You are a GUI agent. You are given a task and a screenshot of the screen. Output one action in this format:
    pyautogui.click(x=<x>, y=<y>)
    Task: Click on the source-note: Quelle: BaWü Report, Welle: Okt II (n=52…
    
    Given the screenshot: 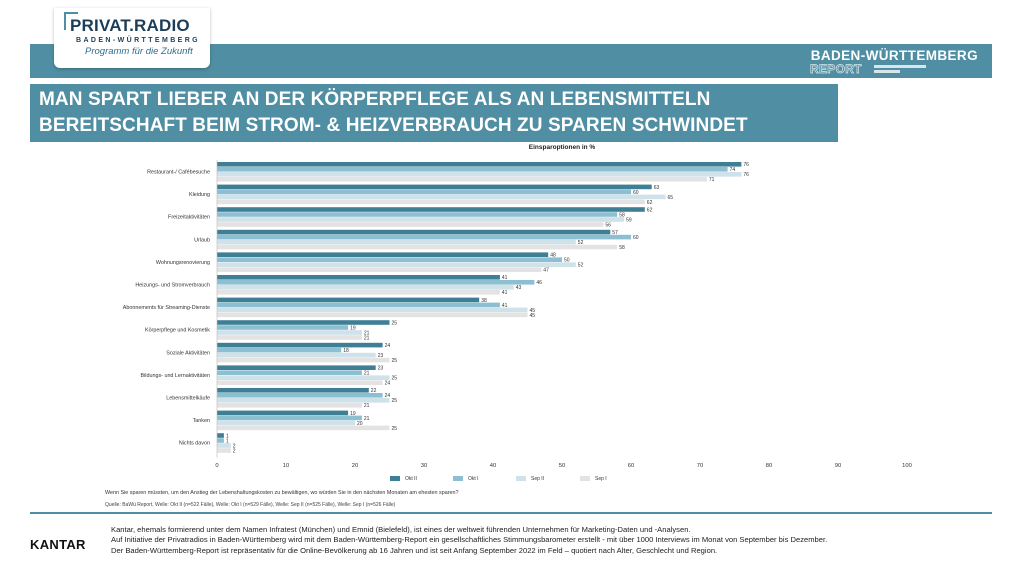 What is the action you would take?
    pyautogui.click(x=250, y=505)
    